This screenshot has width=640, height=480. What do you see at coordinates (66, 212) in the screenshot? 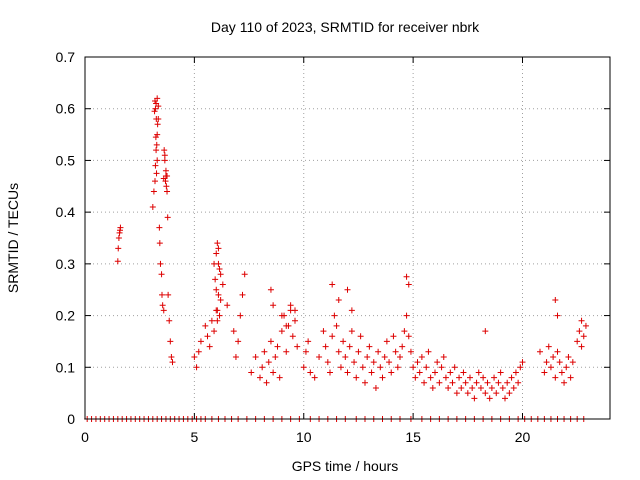
I see `y-tick-label: 0.4` at bounding box center [66, 212].